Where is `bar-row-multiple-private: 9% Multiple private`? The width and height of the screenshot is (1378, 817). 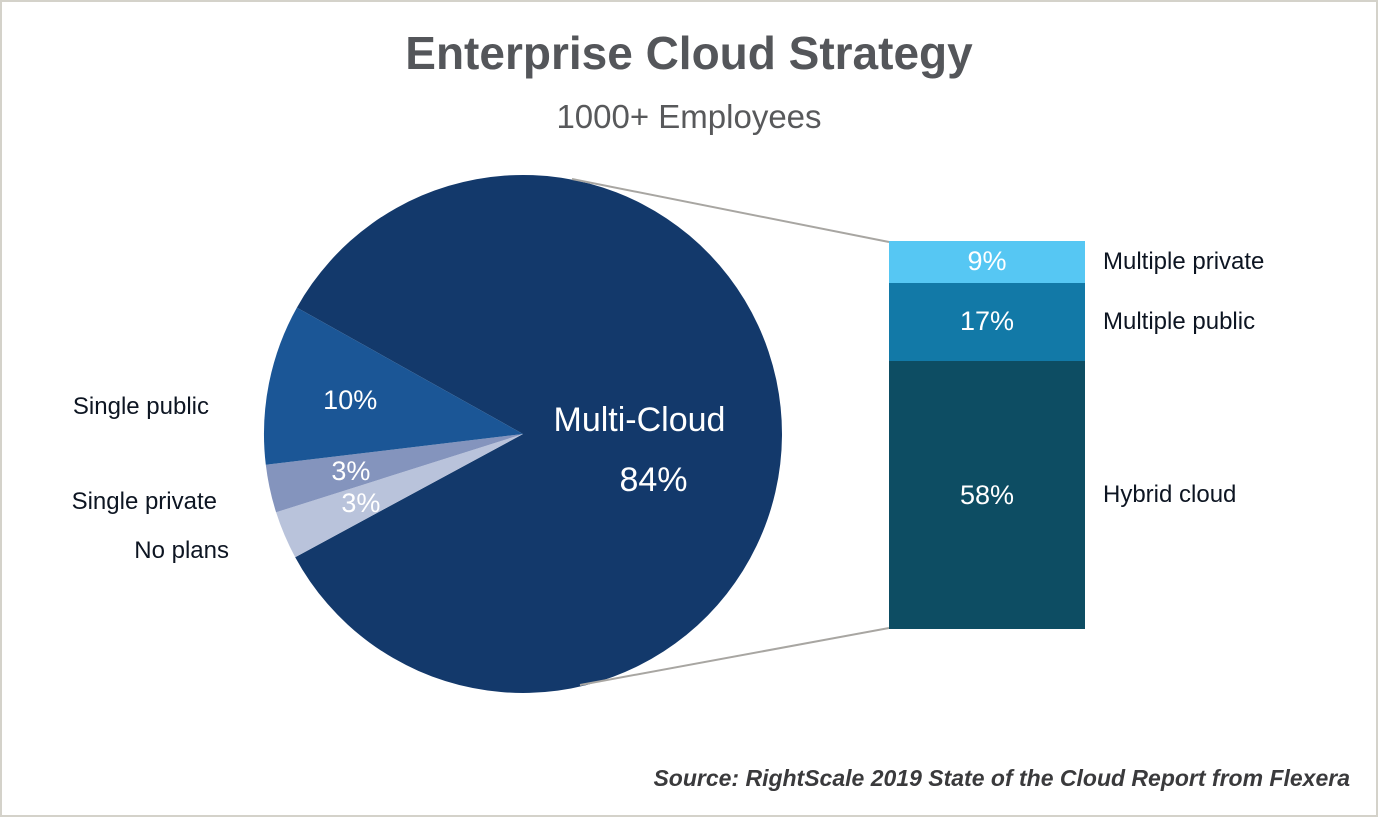
bar-row-multiple-private: 9% Multiple private is located at coordinates (1124, 262).